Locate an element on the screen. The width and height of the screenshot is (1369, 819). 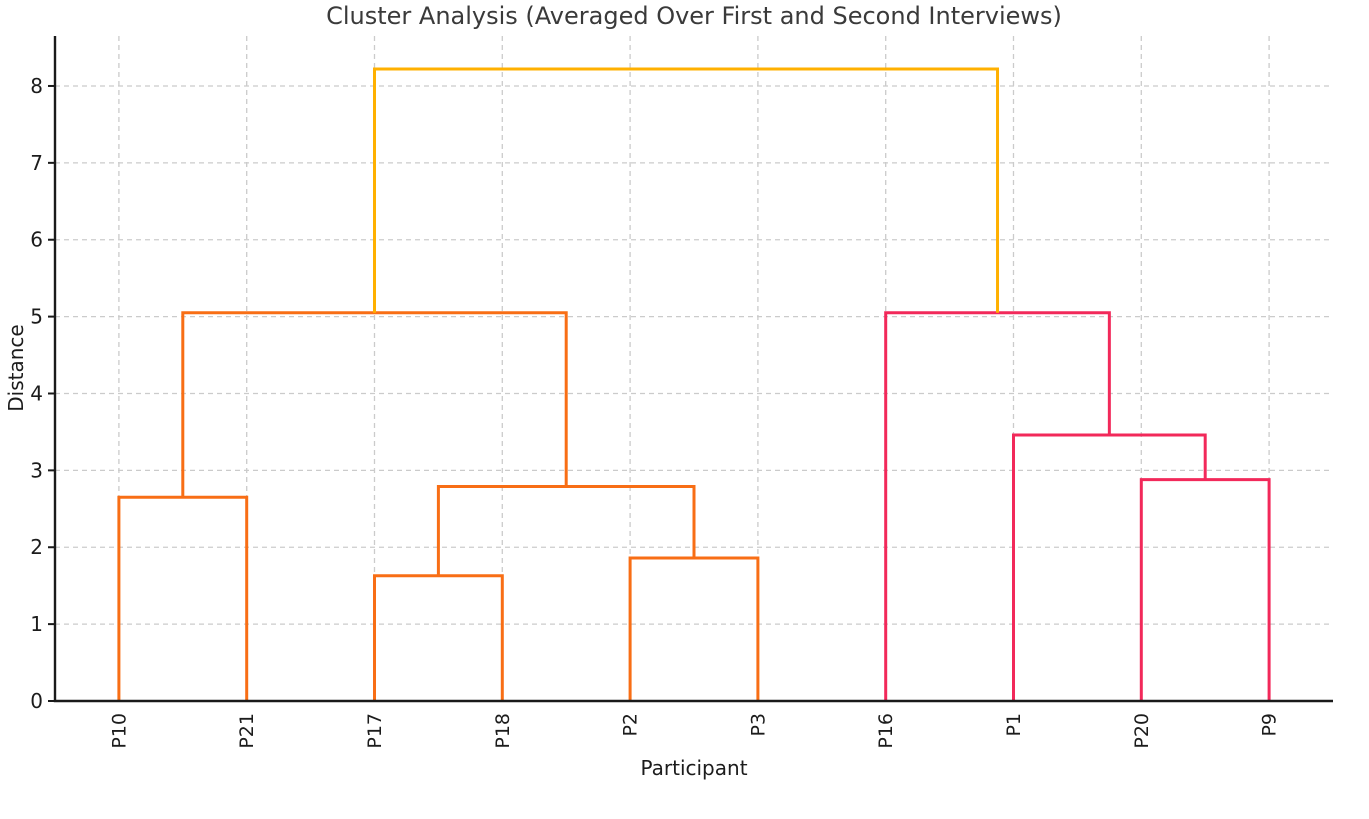
x-tick-label: P16 is located at coordinates (886, 731).